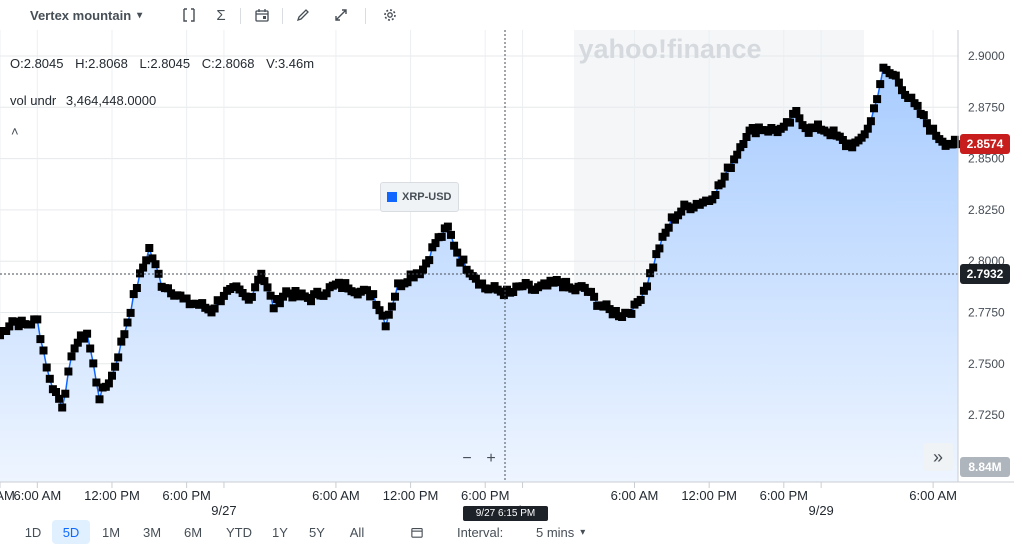  Describe the element at coordinates (33, 532) in the screenshot. I see `range-1d: 1D` at that location.